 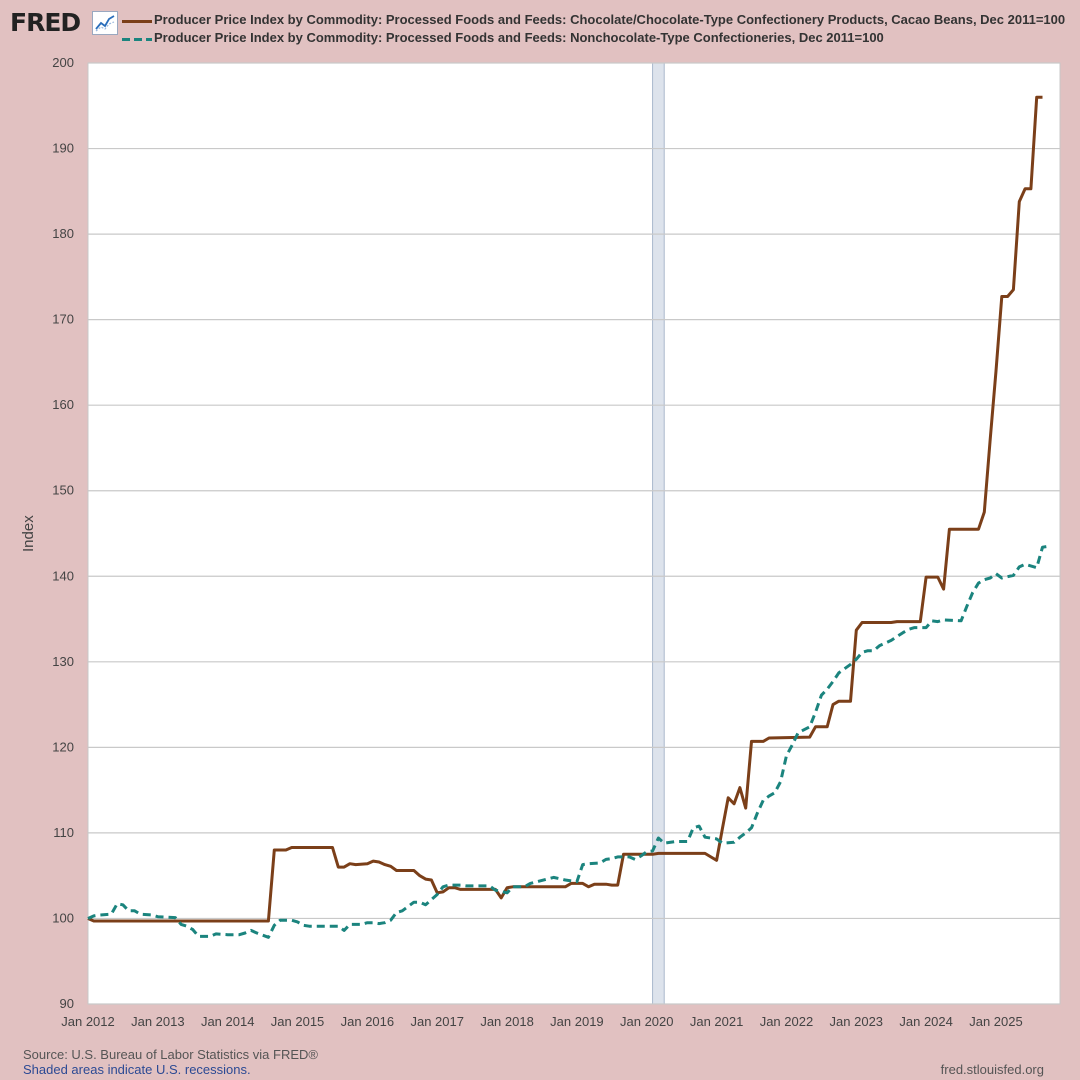 I want to click on y-tick-label: 170, so click(x=63, y=319).